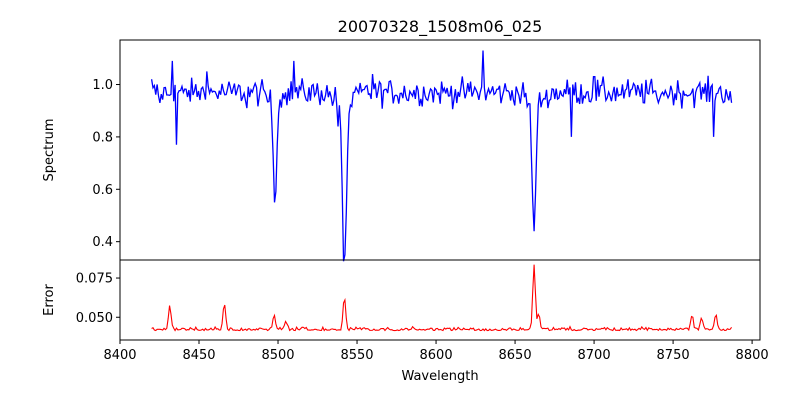 The image size is (800, 400). Describe the element at coordinates (98, 299) in the screenshot. I see `error-y-ticks: 0.050 0.075` at that location.